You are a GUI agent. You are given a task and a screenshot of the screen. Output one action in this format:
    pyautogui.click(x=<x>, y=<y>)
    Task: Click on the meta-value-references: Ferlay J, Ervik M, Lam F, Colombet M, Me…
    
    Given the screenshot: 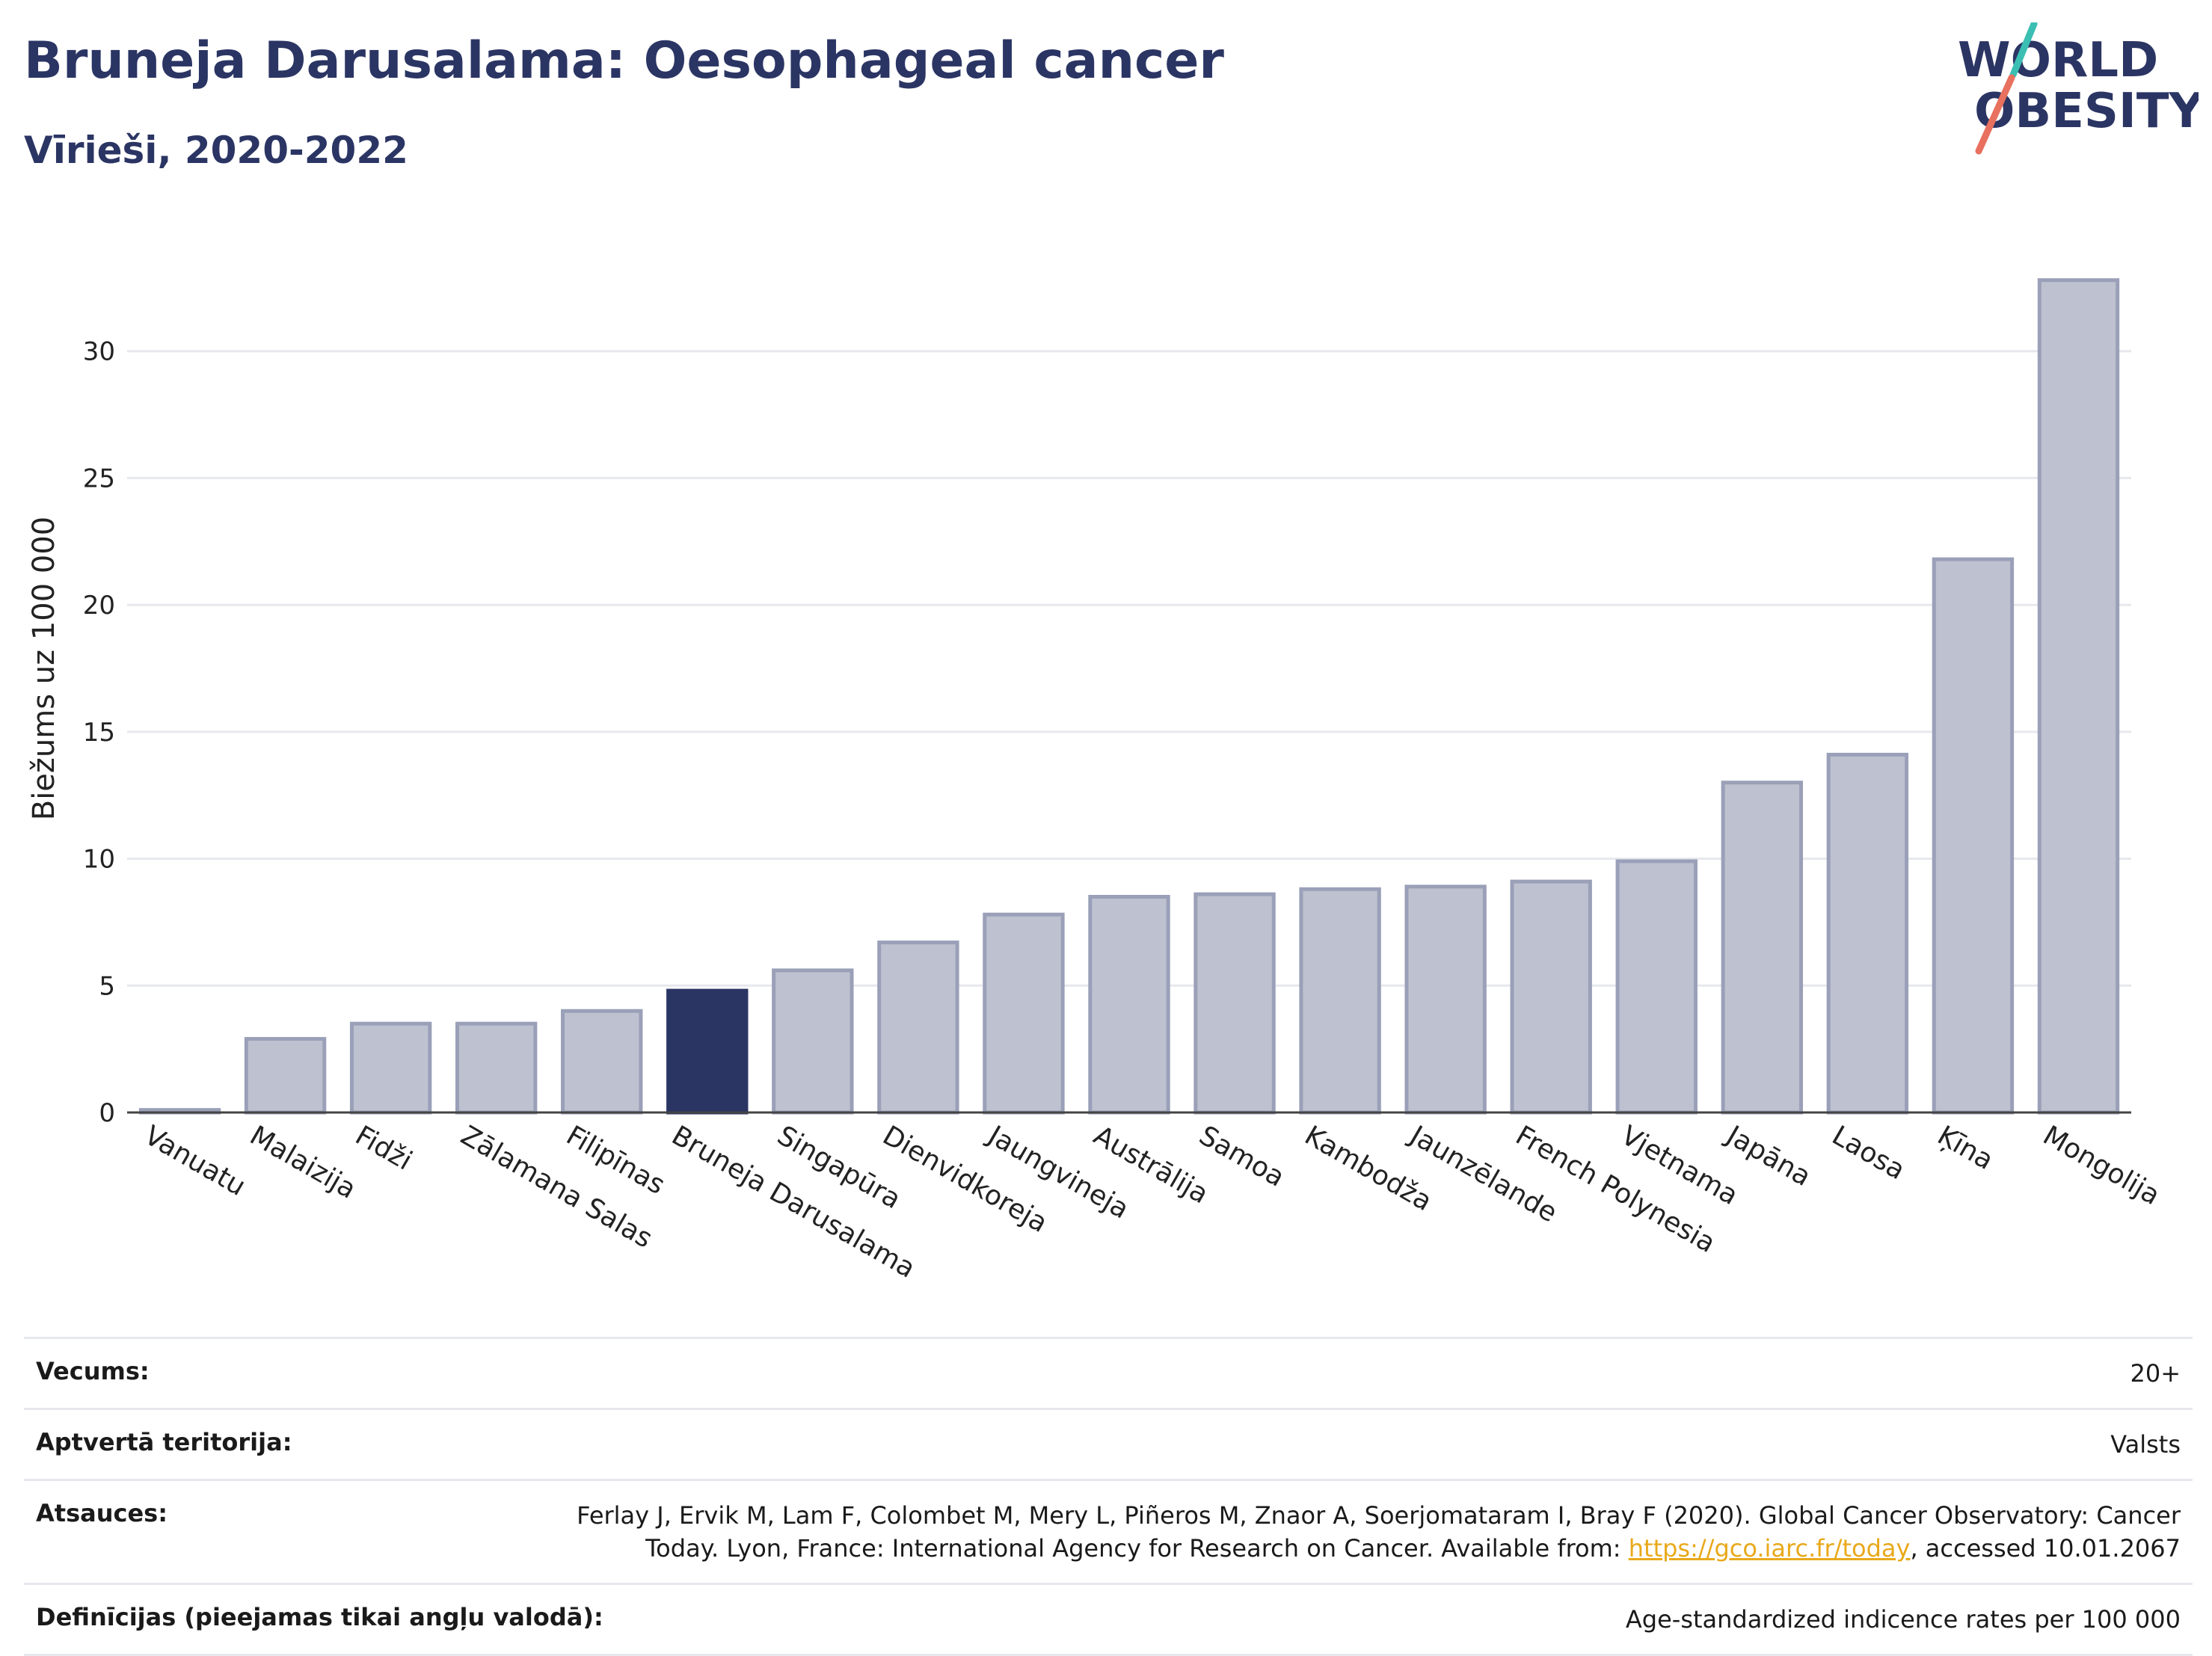 What is the action you would take?
    pyautogui.click(x=1379, y=1532)
    